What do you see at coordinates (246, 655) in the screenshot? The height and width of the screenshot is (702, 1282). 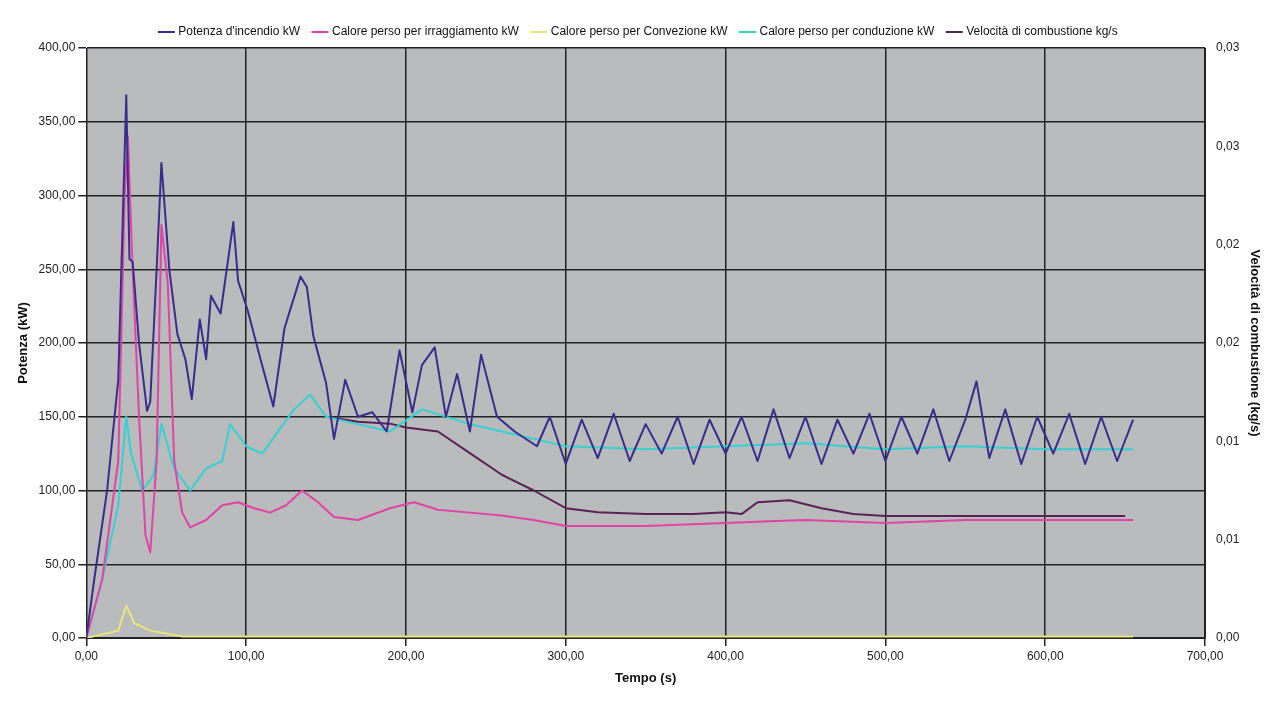 I see `x-tick-label: 100,00` at bounding box center [246, 655].